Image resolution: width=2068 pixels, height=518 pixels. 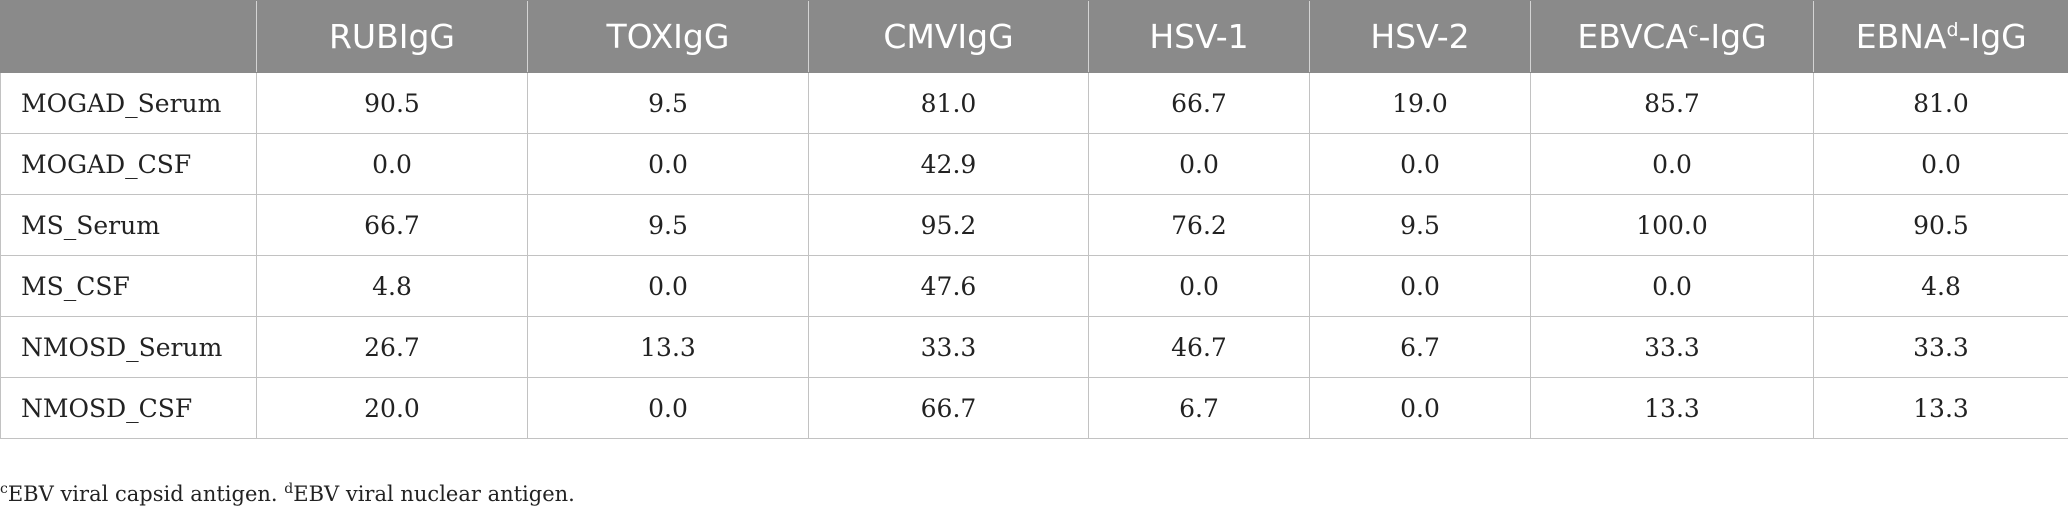 What do you see at coordinates (1693, 30) in the screenshot?
I see `header-footnote-mark: c` at bounding box center [1693, 30].